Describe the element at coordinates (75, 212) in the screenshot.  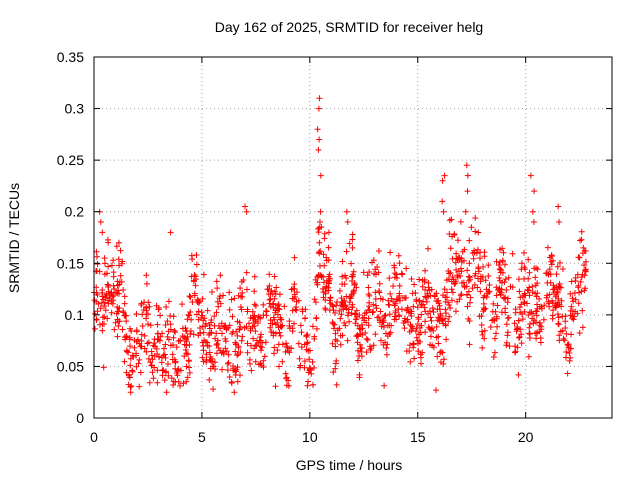
I see `y-tick-label: 0.2` at that location.